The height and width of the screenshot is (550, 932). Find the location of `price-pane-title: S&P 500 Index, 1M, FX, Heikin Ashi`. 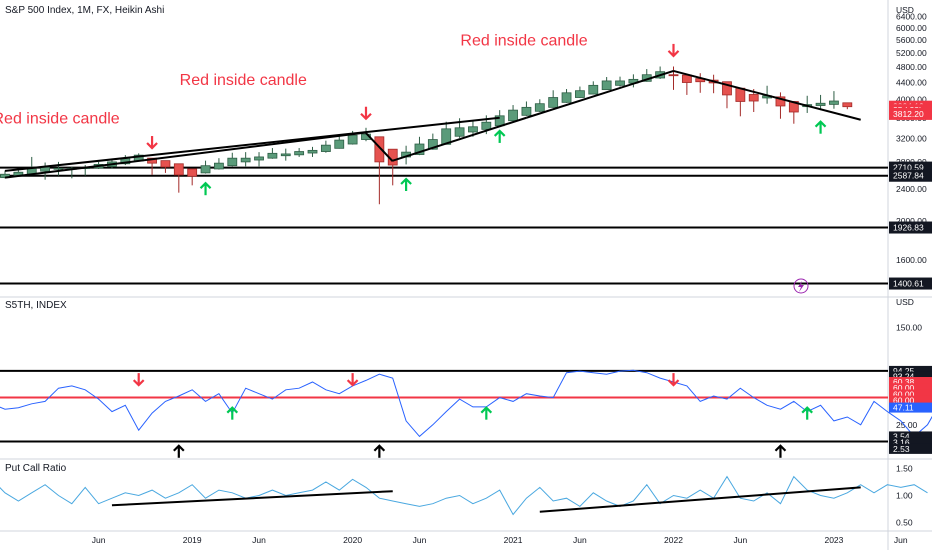

price-pane-title: S&P 500 Index, 1M, FX, Heikin Ashi is located at coordinates (84, 10).